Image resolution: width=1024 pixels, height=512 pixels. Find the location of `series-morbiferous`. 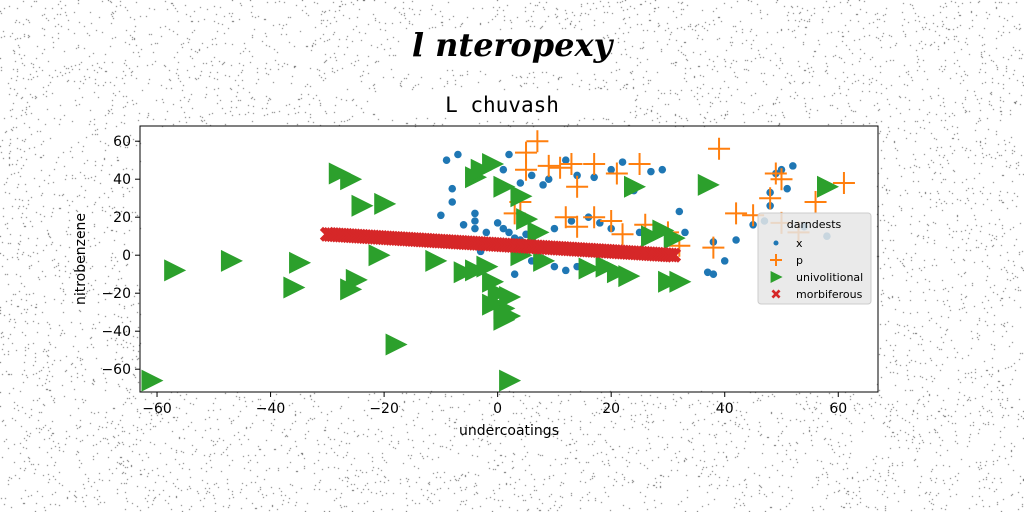

series-morbiferous is located at coordinates (500, 244).